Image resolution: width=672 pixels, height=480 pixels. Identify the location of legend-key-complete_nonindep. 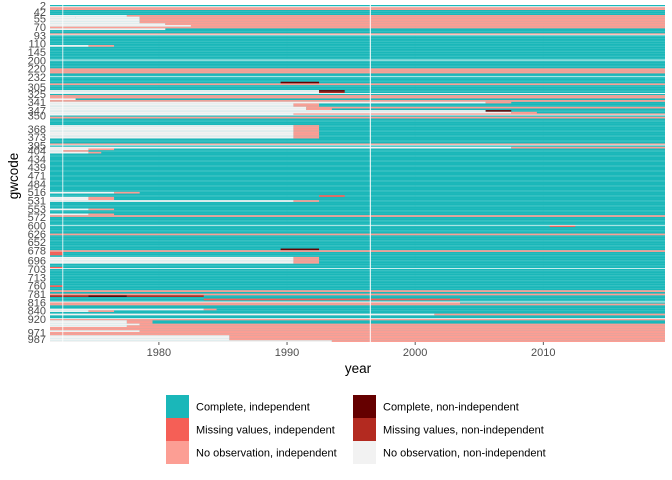
(364, 406).